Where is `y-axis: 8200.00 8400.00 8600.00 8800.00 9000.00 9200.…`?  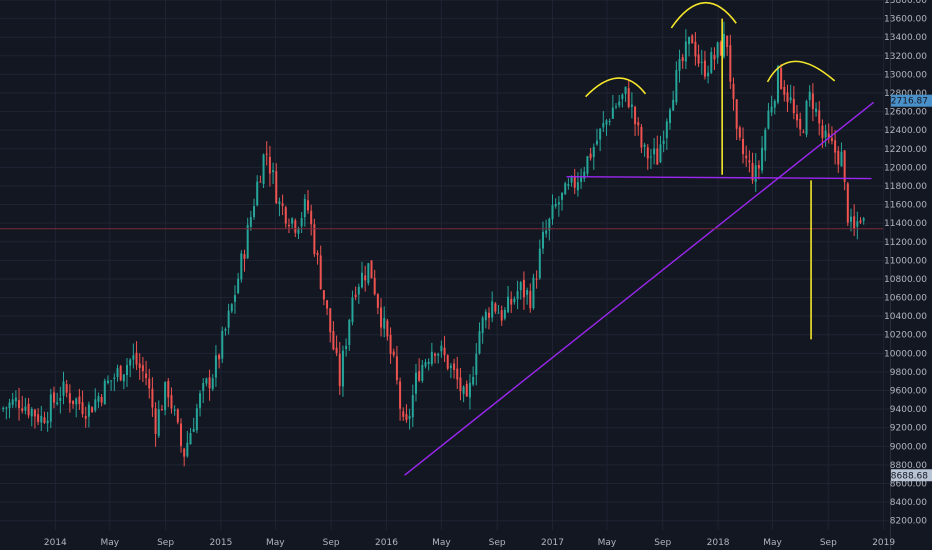 y-axis: 8200.00 8400.00 8600.00 8800.00 9000.00 9200.… is located at coordinates (905, 263).